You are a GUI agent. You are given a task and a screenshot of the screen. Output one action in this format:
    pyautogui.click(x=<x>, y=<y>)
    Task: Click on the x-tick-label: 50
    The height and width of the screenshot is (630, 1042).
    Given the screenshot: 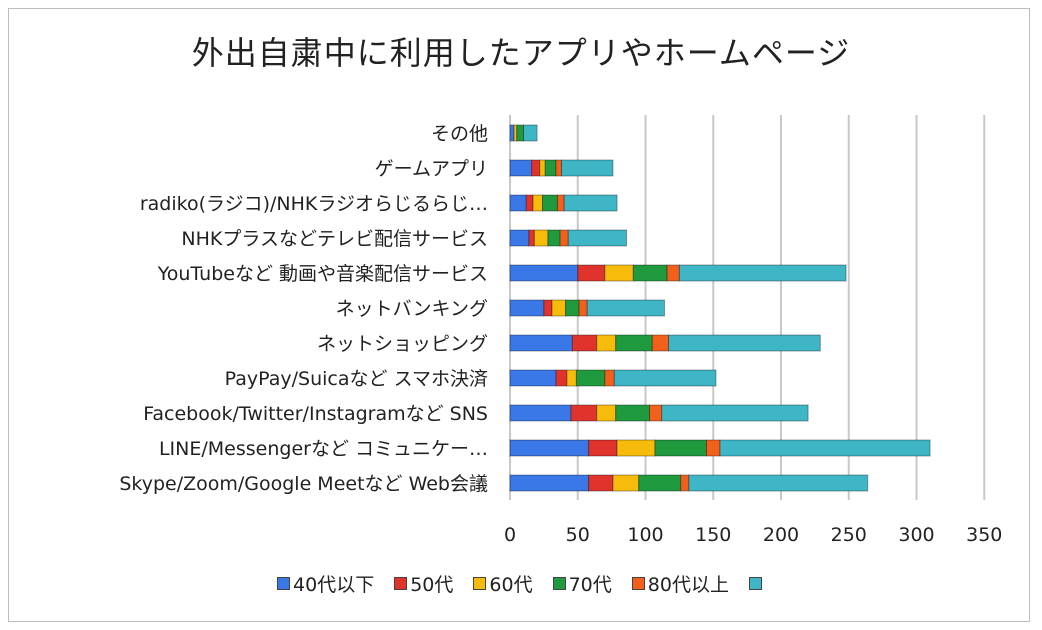 What is the action you would take?
    pyautogui.click(x=578, y=535)
    